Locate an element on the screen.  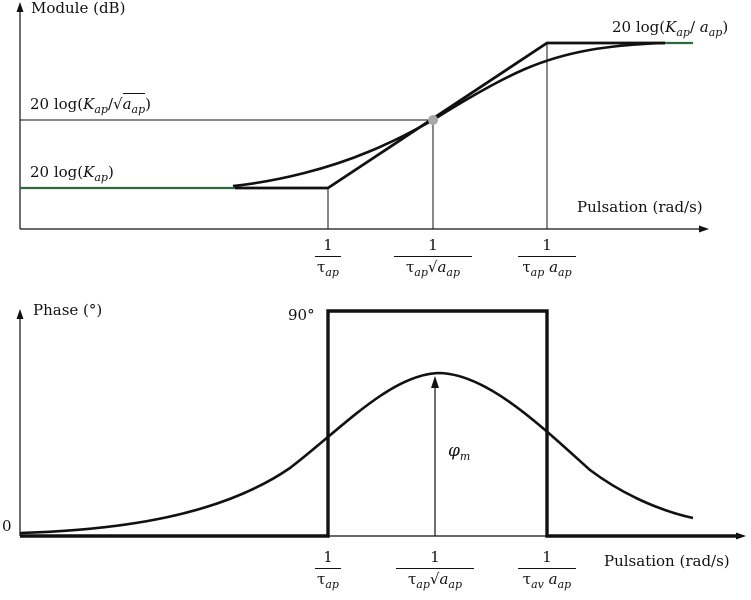
magnitude-y-arrow is located at coordinates (20, 7).